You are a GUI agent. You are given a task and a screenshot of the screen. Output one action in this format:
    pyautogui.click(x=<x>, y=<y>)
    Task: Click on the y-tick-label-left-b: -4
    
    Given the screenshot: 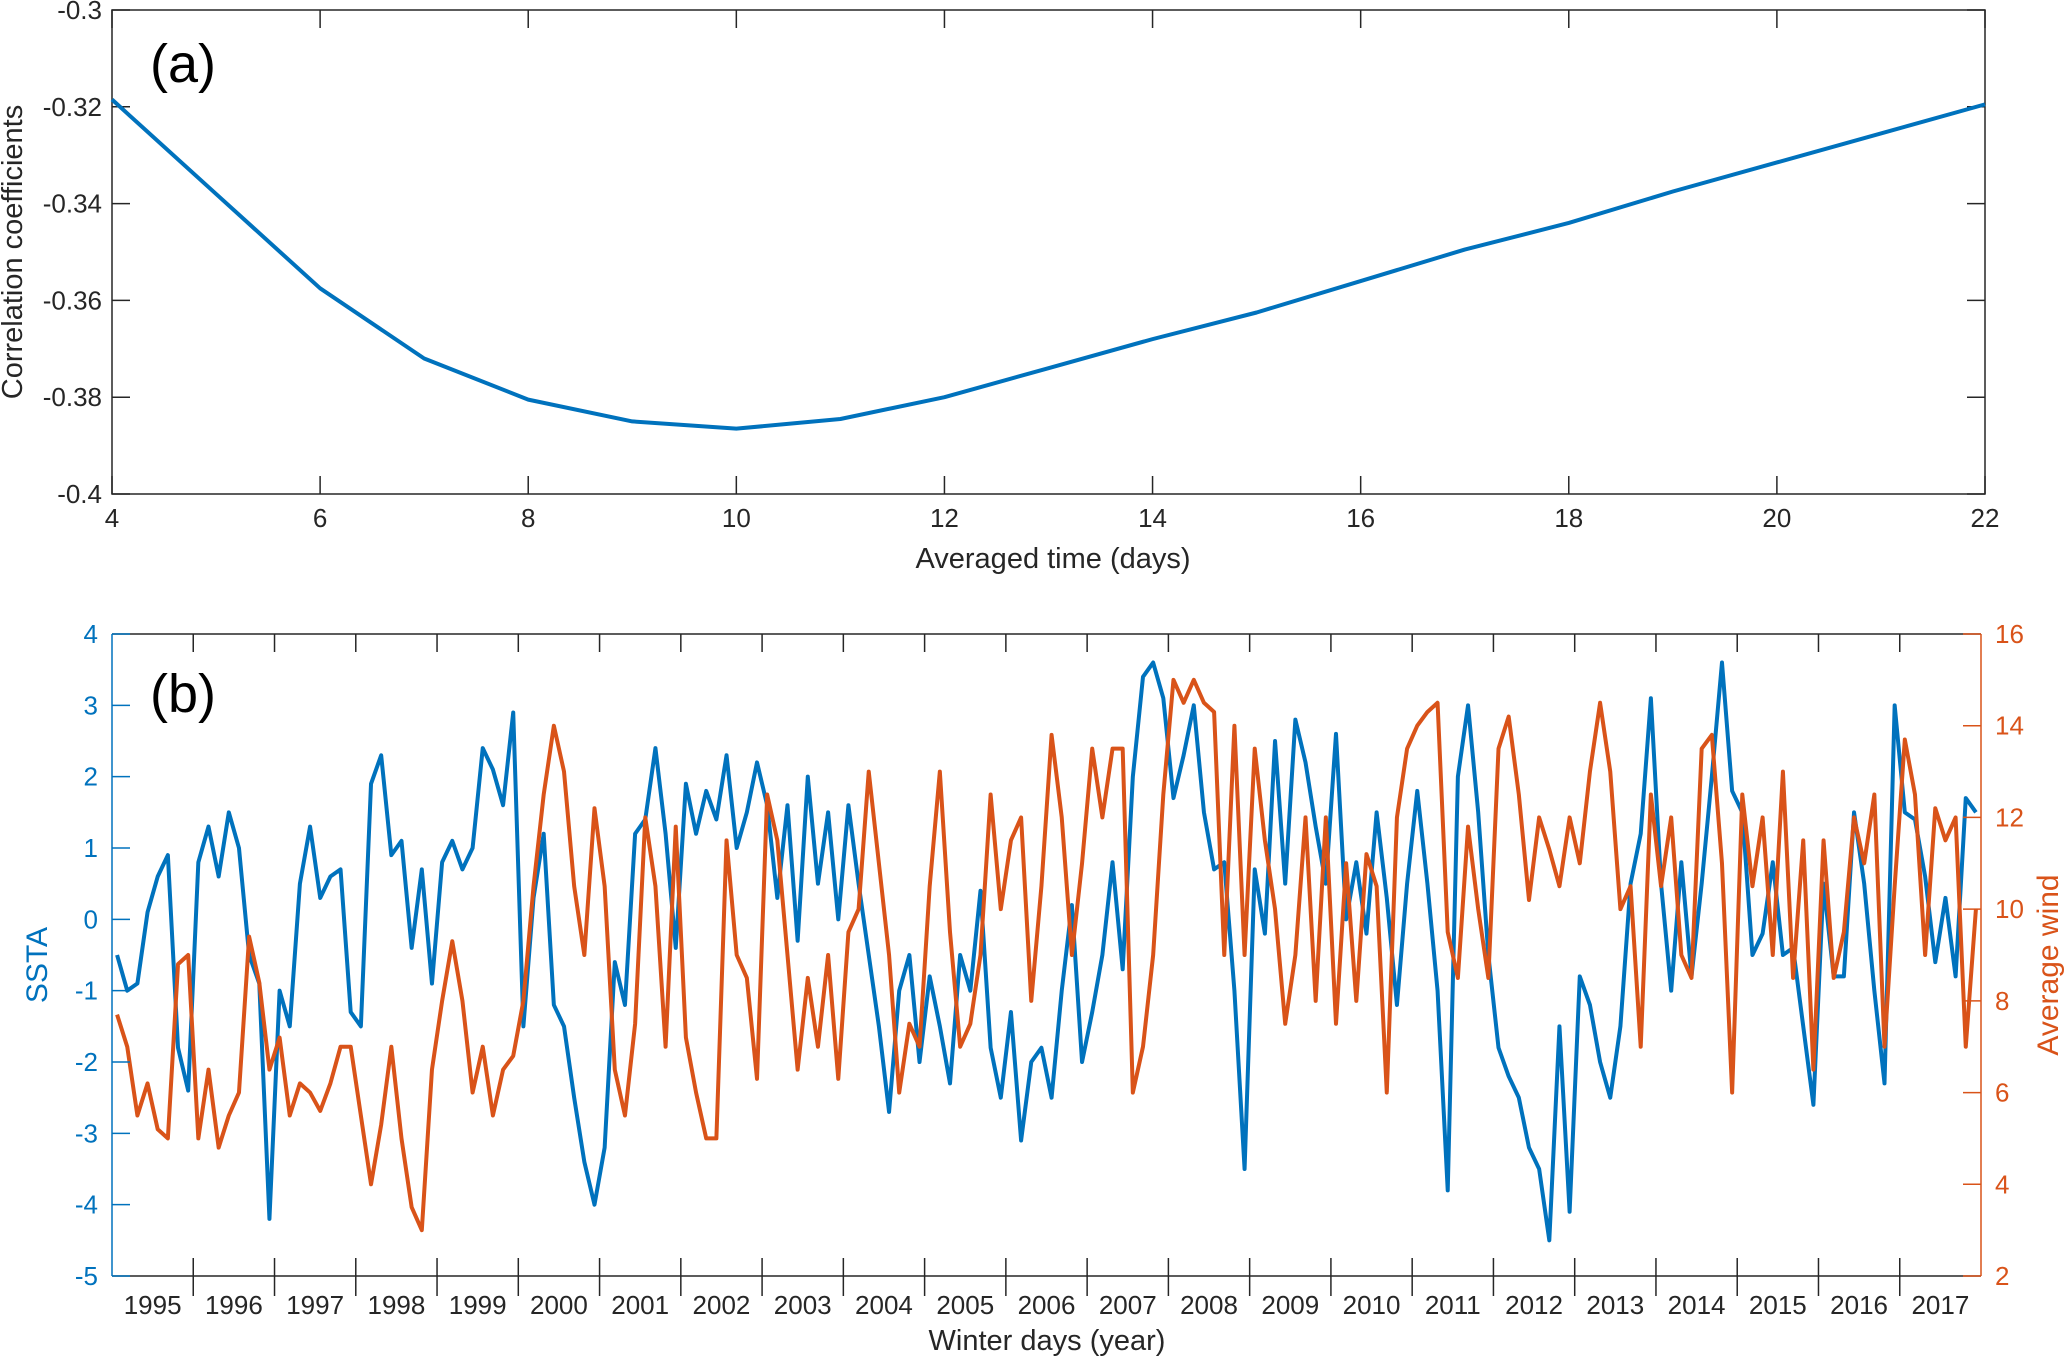 What is the action you would take?
    pyautogui.click(x=86, y=1205)
    